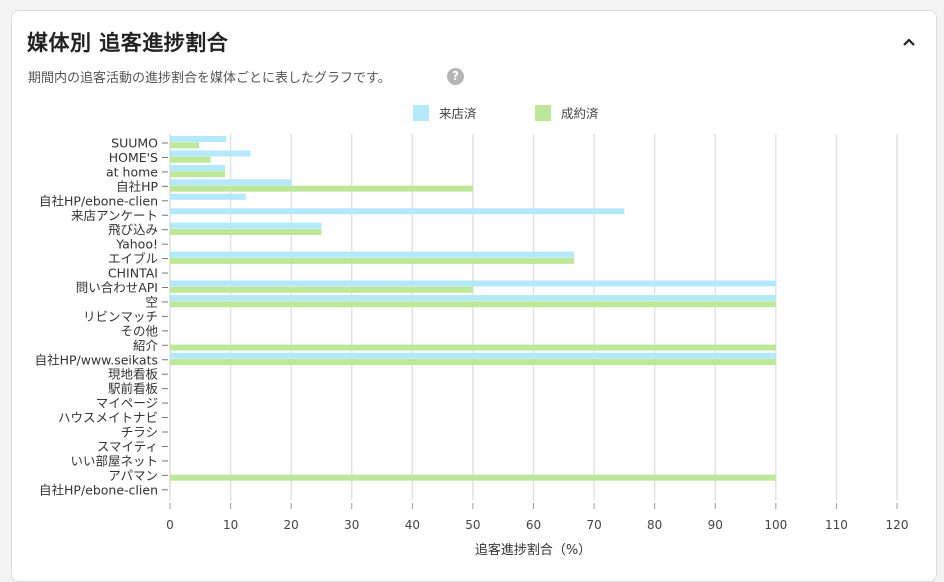  I want to click on y-tick-label: 紹介, so click(146, 345).